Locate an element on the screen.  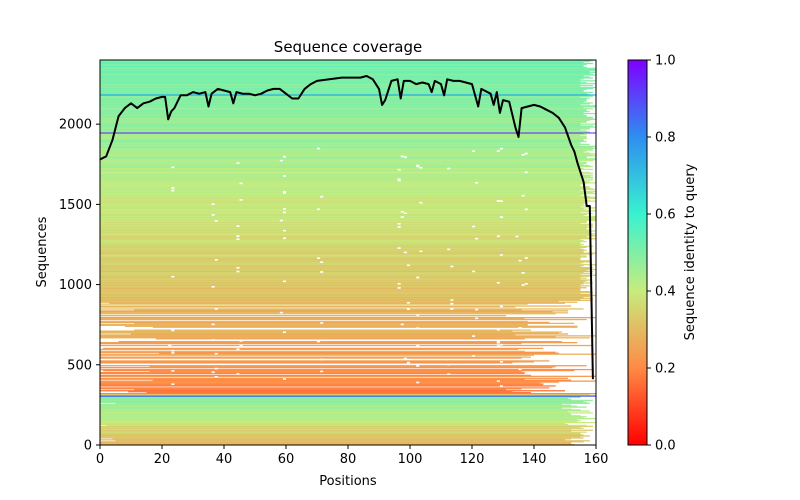
x-tick-label: 20 is located at coordinates (162, 459).